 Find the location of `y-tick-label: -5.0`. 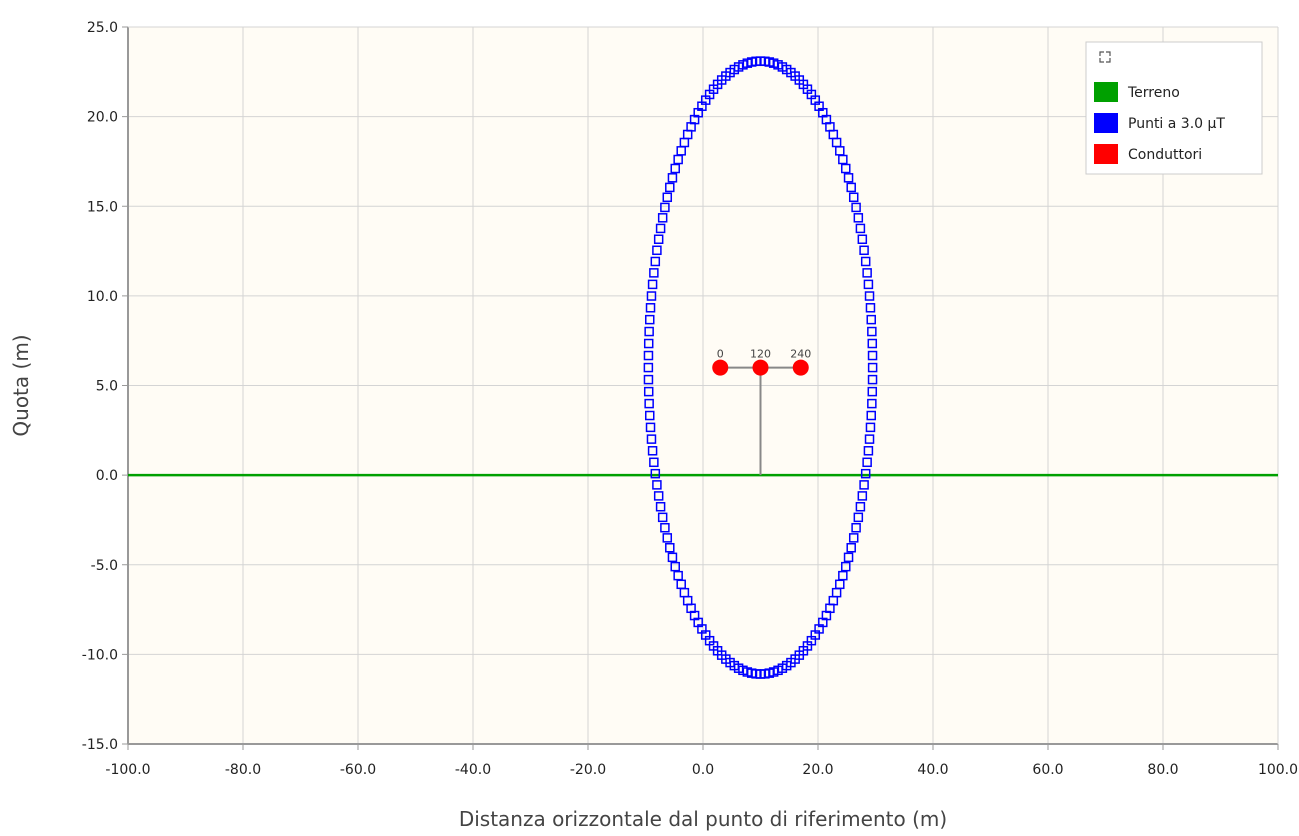

y-tick-label: -5.0 is located at coordinates (104, 566).